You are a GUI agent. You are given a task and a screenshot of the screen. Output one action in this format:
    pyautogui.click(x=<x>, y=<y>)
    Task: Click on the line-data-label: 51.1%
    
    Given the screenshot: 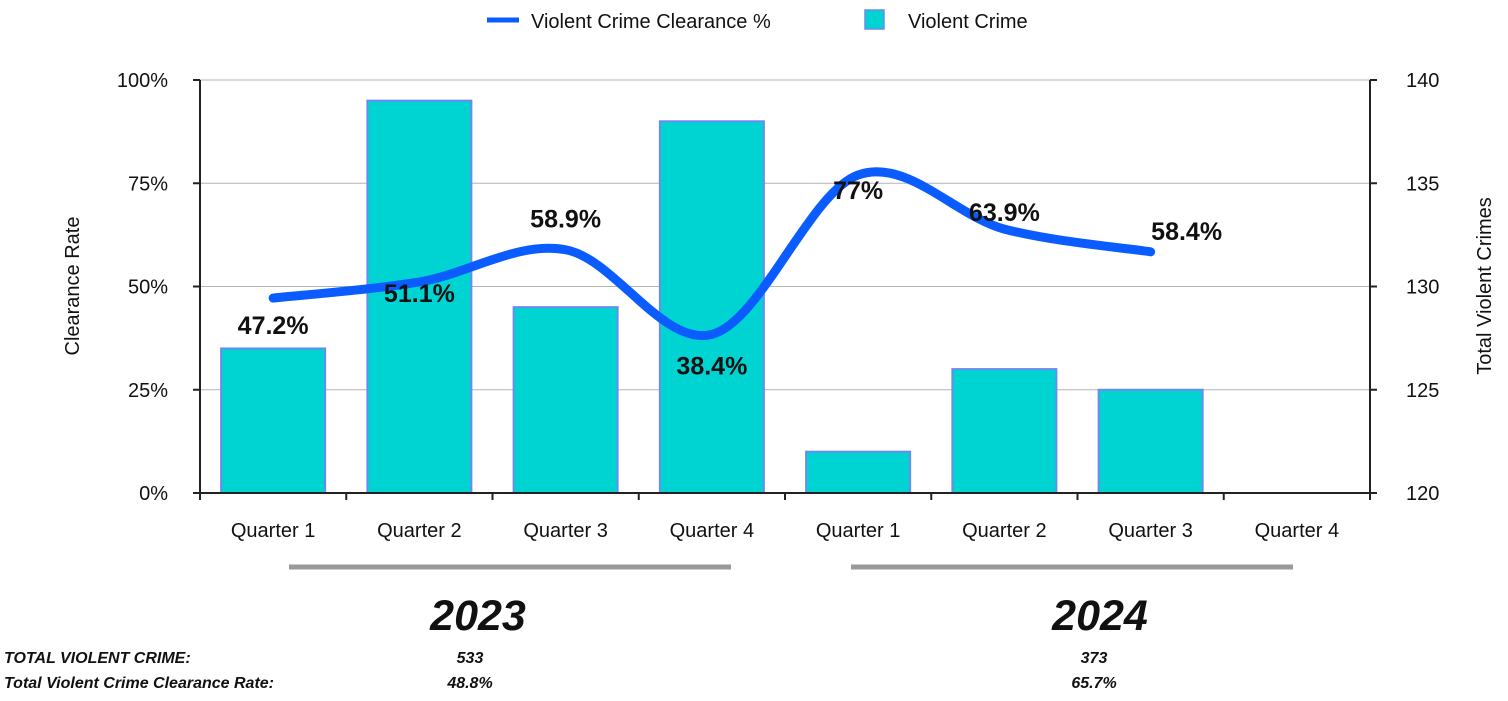 What is the action you would take?
    pyautogui.click(x=419, y=294)
    